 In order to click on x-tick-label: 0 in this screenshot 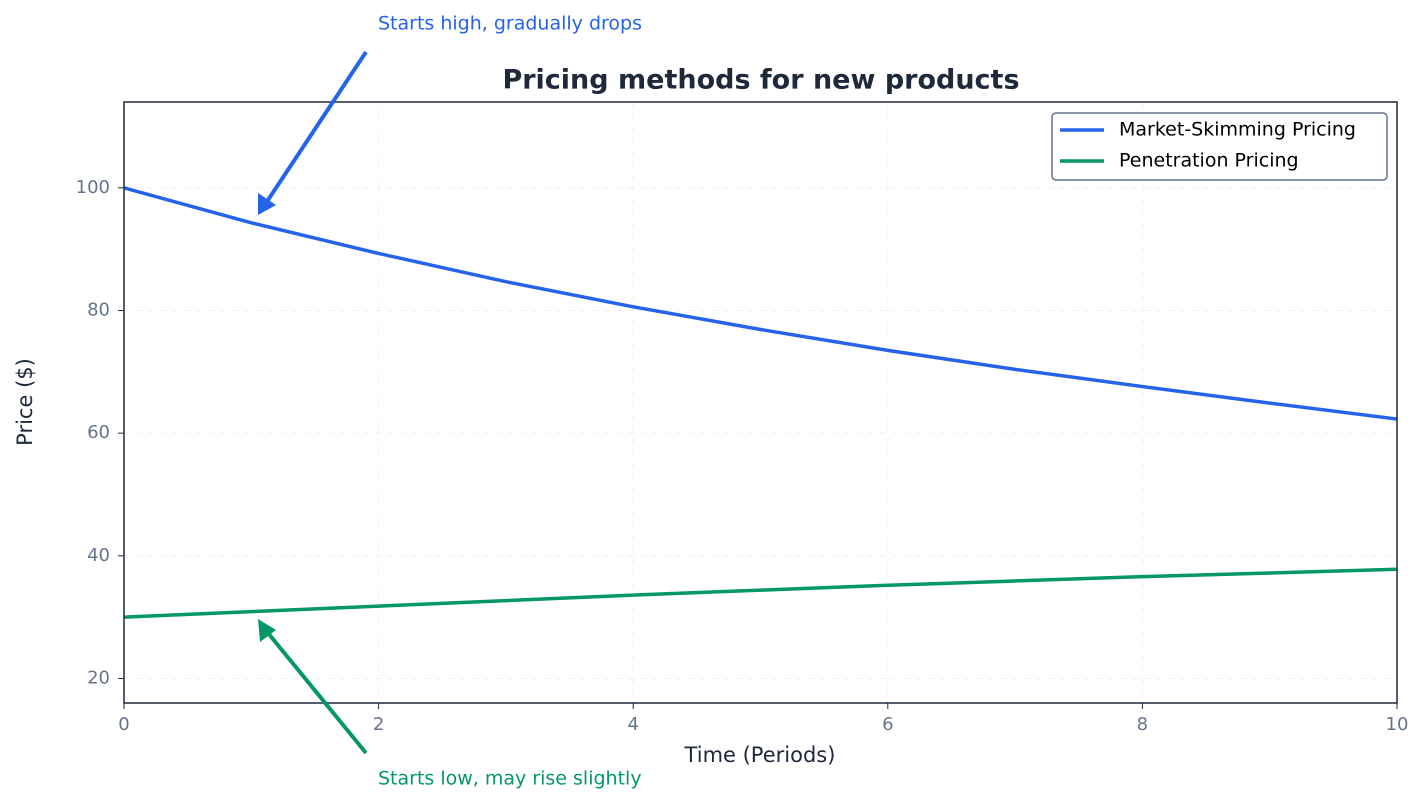, I will do `click(123, 724)`.